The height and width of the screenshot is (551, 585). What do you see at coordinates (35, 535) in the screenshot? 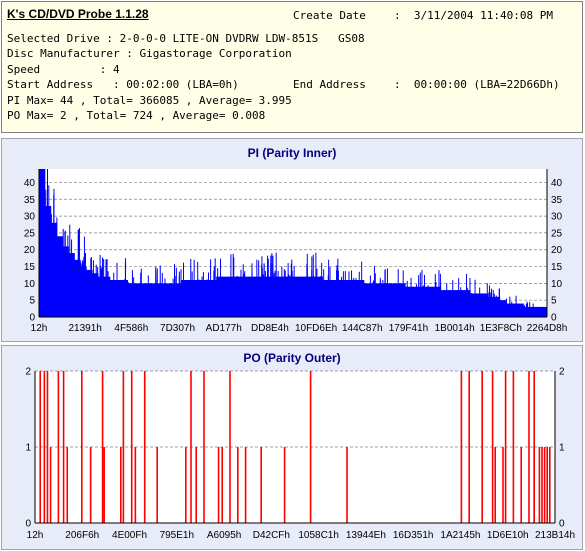
I see `po-xtick-label: 12h` at bounding box center [35, 535].